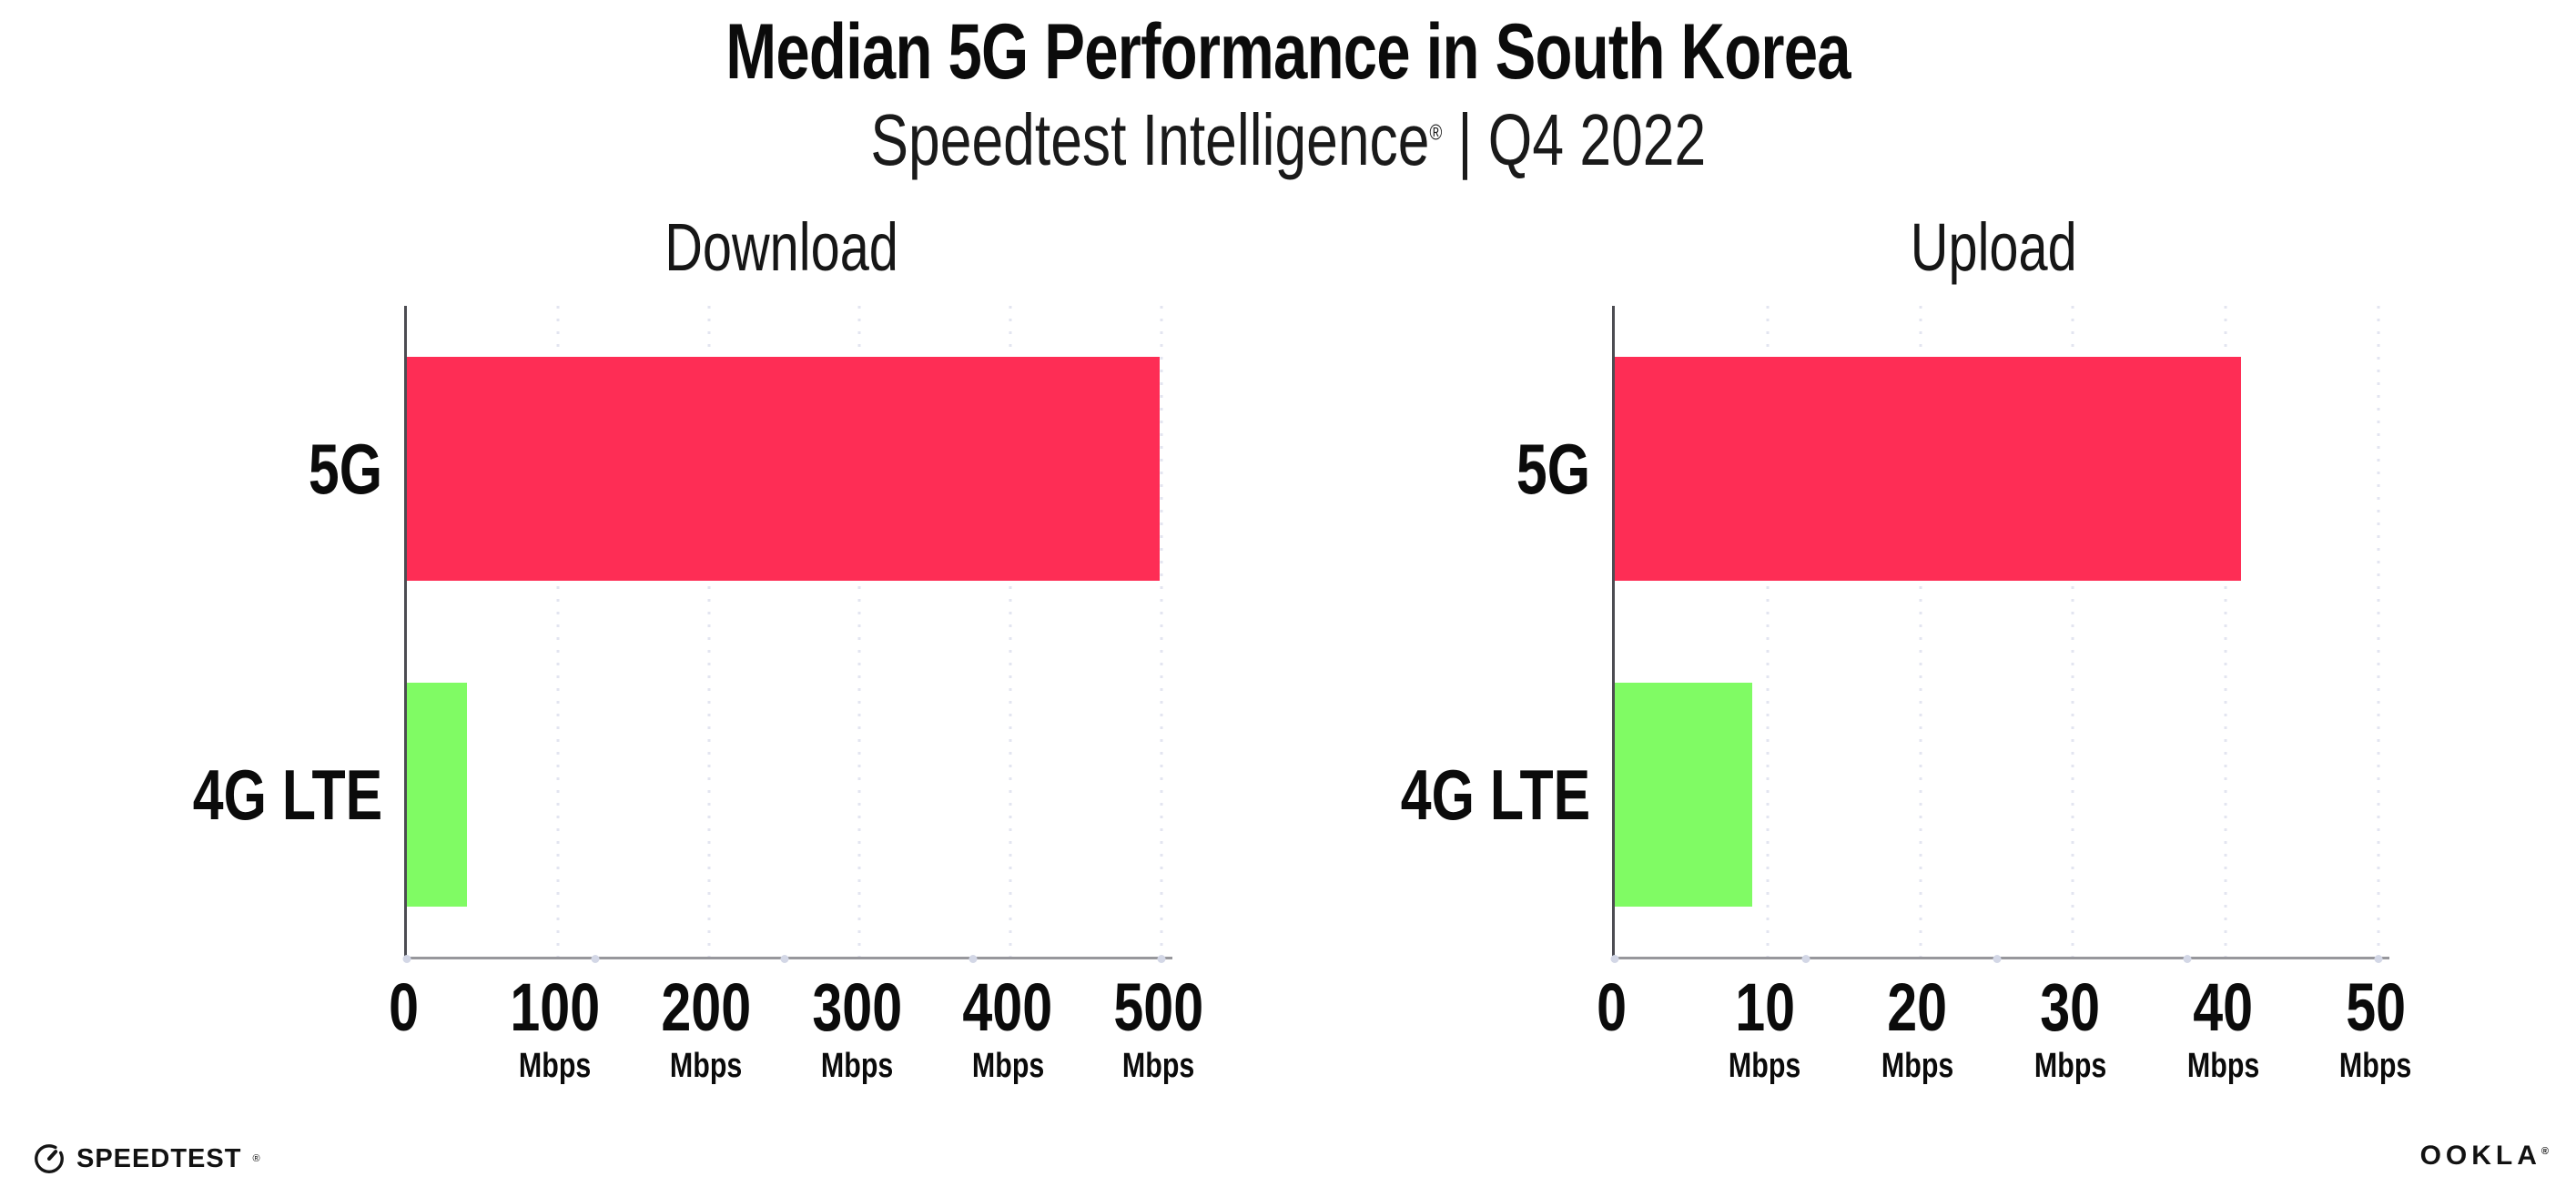 This screenshot has width=2576, height=1197. I want to click on x-tick-200: 200 Mbps, so click(706, 1027).